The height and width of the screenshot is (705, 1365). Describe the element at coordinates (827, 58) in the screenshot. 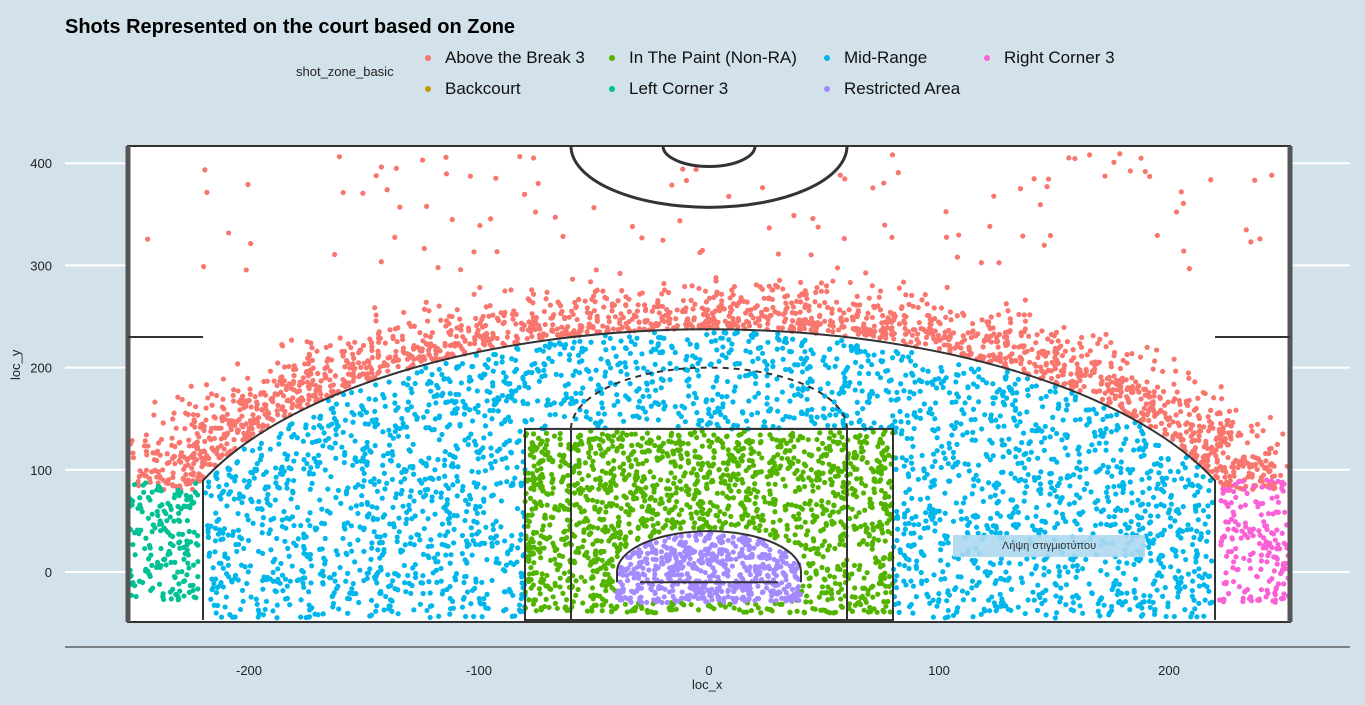

I see `legend-dot` at that location.